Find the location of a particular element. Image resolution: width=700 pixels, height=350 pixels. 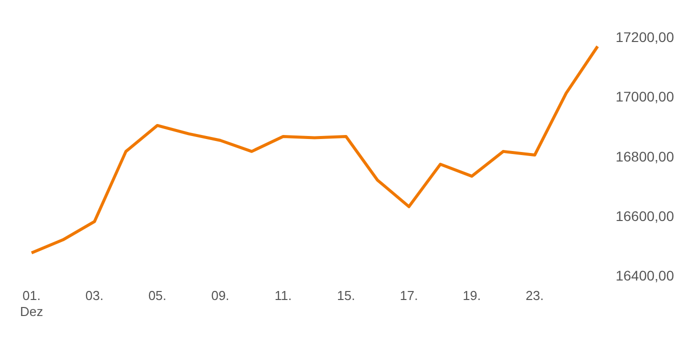

y-tick-label: 17200,00 is located at coordinates (645, 36).